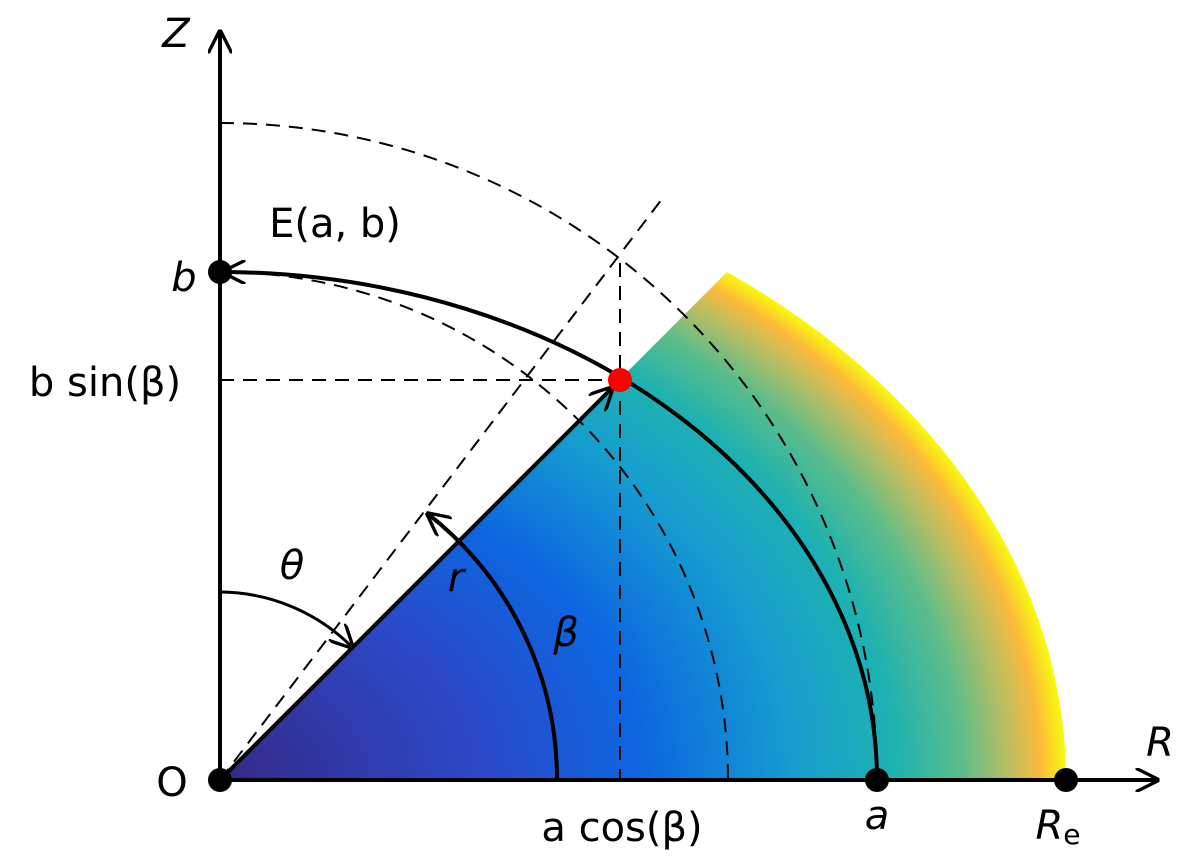  What do you see at coordinates (494, 647) in the screenshot?
I see `beta-arc` at bounding box center [494, 647].